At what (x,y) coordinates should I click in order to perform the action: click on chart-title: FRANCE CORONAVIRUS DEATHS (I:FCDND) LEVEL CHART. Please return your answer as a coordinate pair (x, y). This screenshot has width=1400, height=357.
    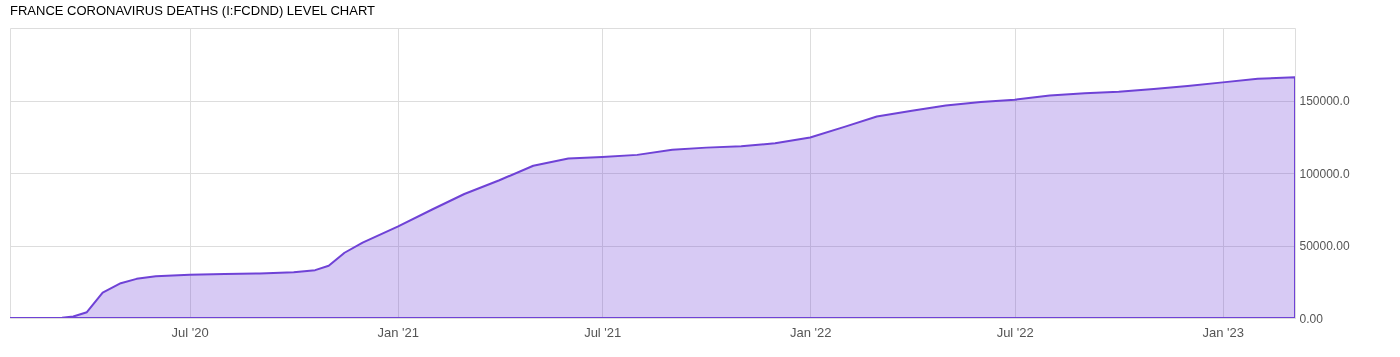
    Looking at the image, I should click on (193, 10).